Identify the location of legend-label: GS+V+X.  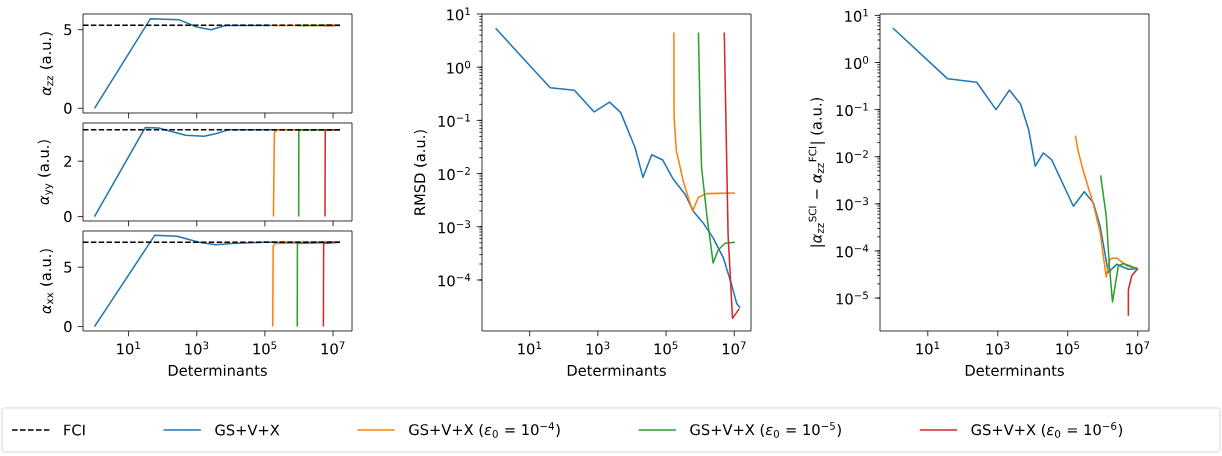
(247, 430).